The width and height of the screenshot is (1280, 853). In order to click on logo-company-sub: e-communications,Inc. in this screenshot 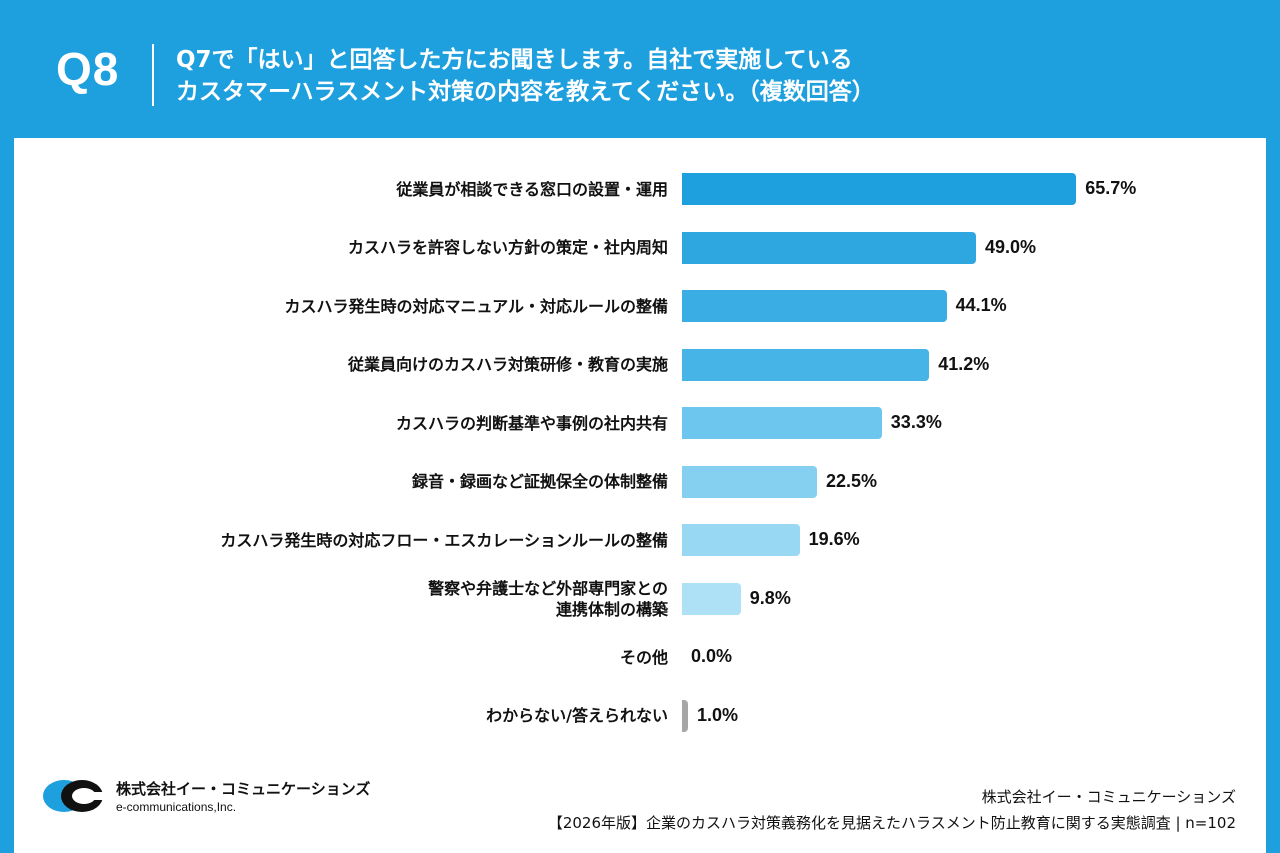, I will do `click(176, 807)`.